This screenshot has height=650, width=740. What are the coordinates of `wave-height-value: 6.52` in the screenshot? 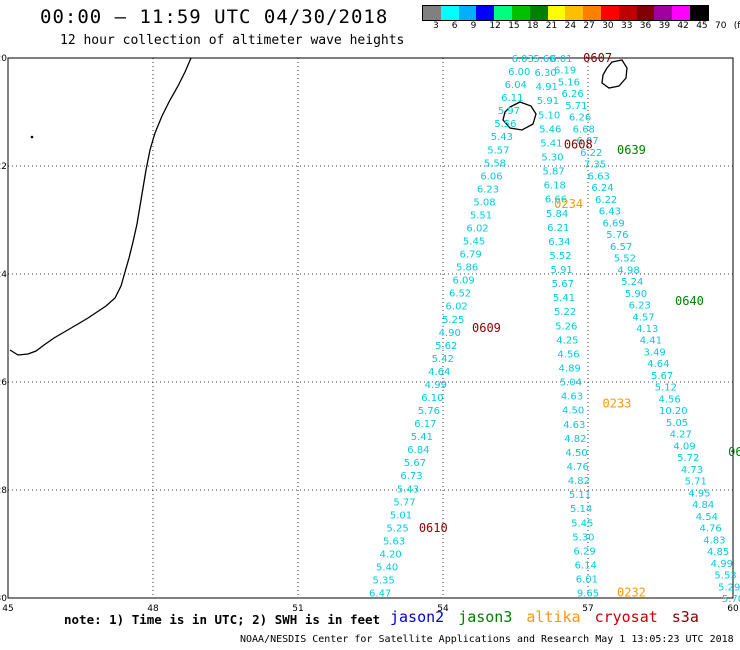 It's located at (460, 294).